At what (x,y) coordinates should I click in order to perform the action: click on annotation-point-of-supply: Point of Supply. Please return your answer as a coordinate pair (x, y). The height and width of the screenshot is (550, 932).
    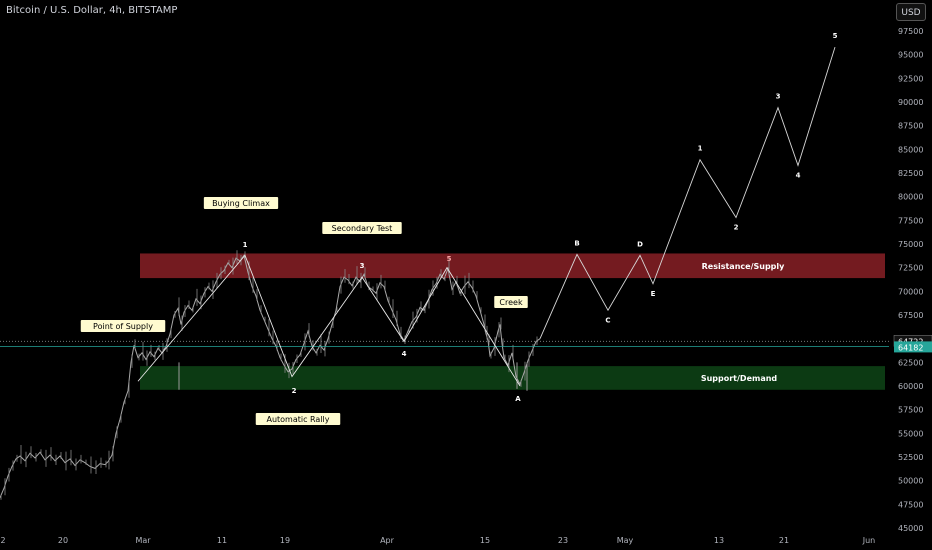
    Looking at the image, I should click on (123, 326).